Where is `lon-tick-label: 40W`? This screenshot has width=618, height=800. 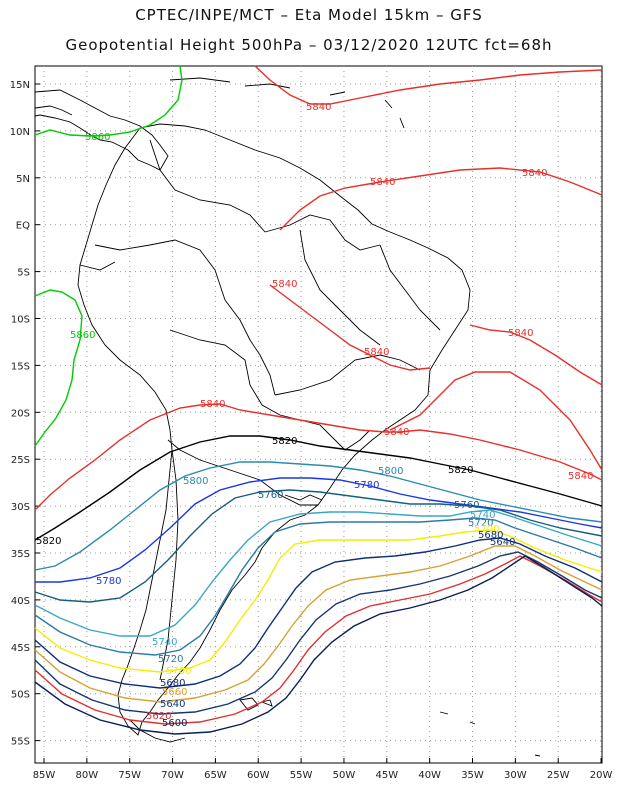 lon-tick-label: 40W is located at coordinates (429, 775).